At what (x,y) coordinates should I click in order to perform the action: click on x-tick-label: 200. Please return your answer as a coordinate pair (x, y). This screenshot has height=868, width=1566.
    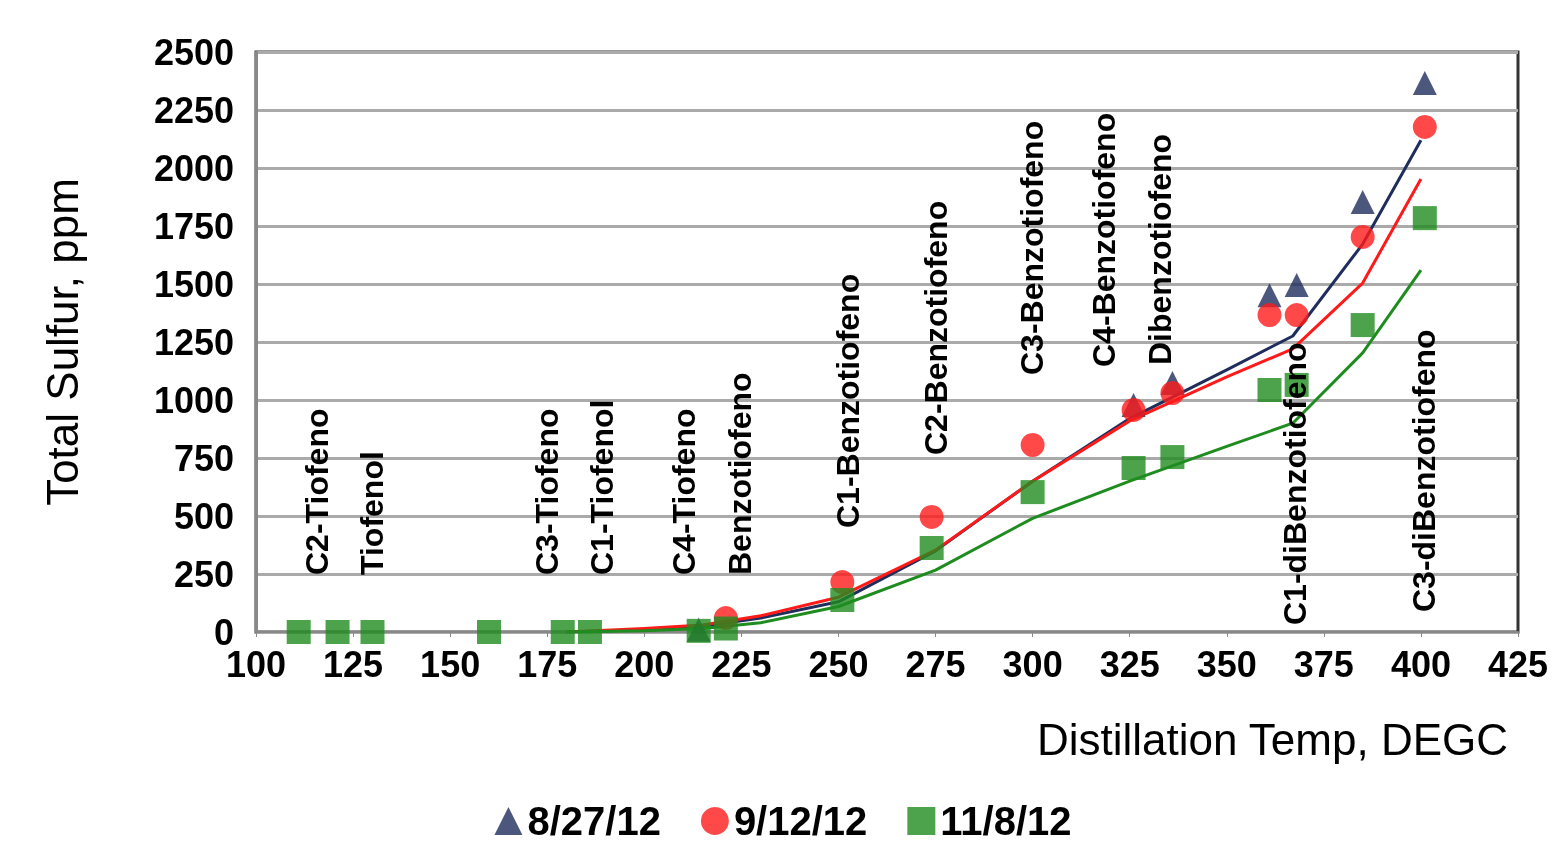
    Looking at the image, I should click on (644, 664).